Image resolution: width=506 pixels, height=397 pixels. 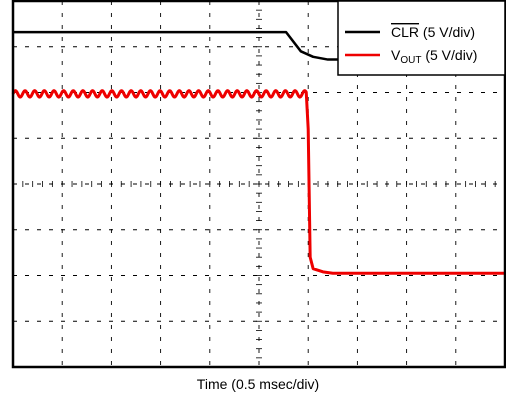 I want to click on legend-label-clr-suffix: (5 V/div), so click(x=447, y=32).